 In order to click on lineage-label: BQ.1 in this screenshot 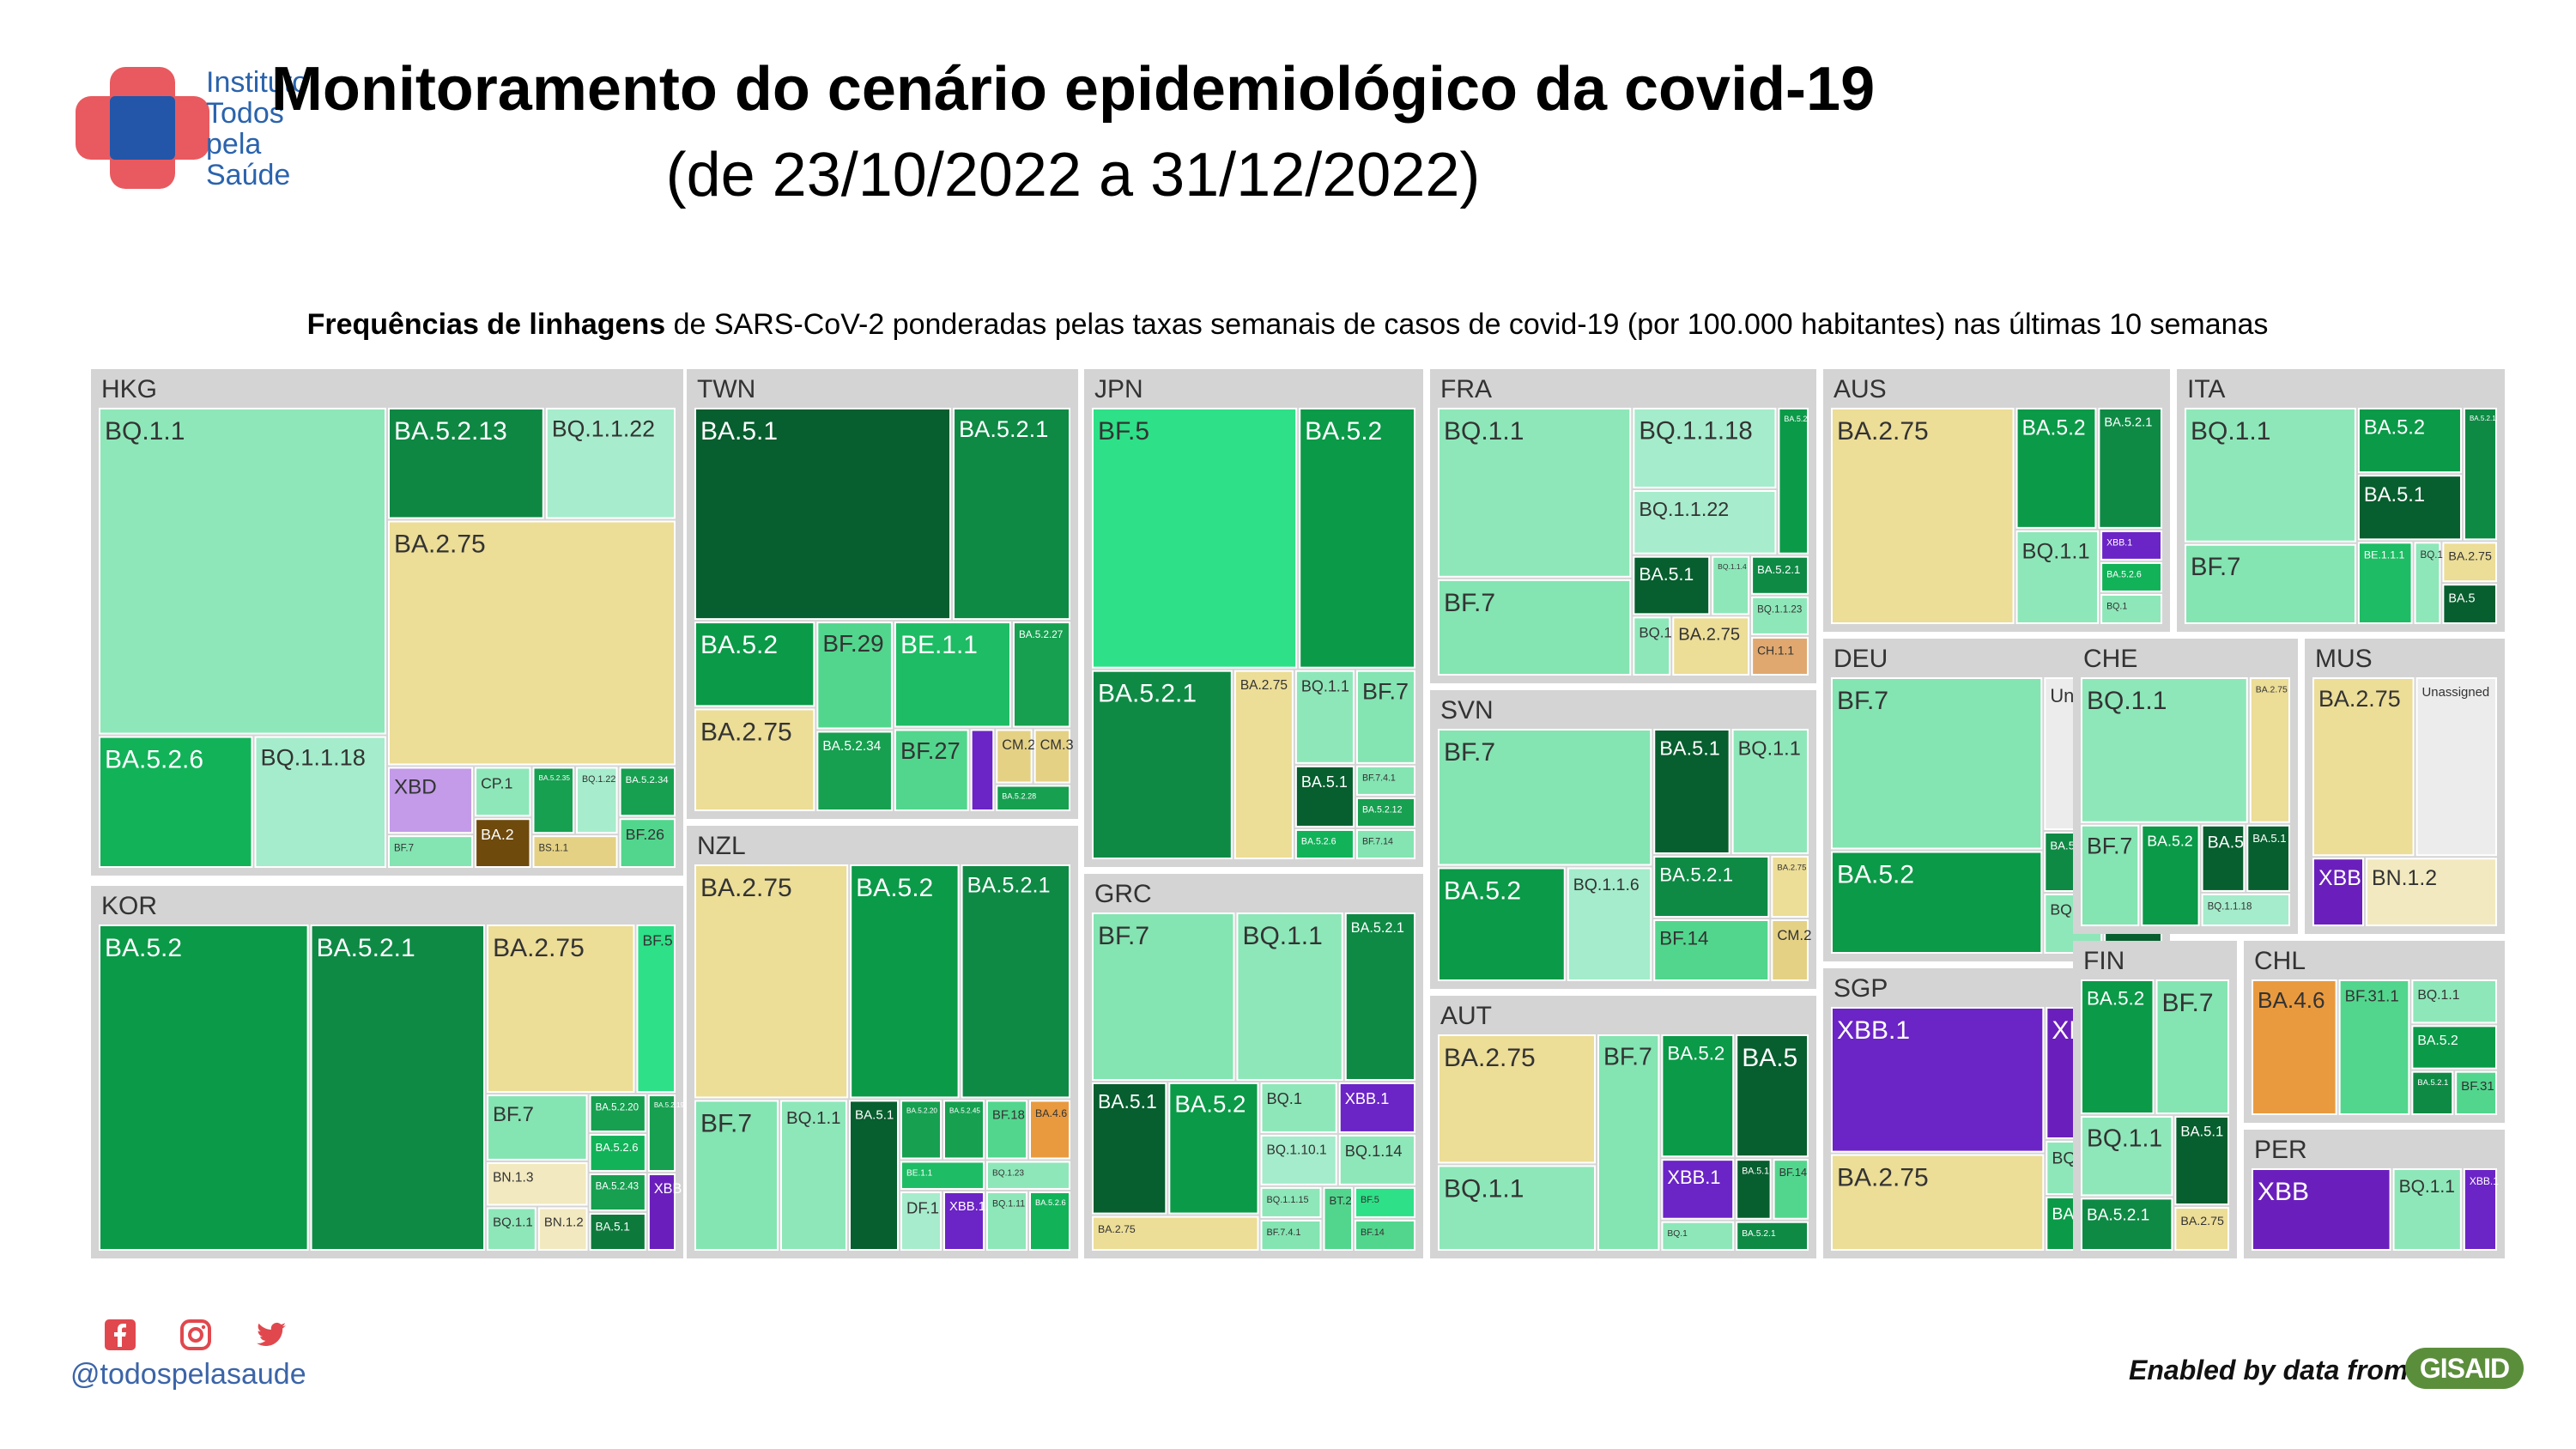, I will do `click(2432, 555)`.